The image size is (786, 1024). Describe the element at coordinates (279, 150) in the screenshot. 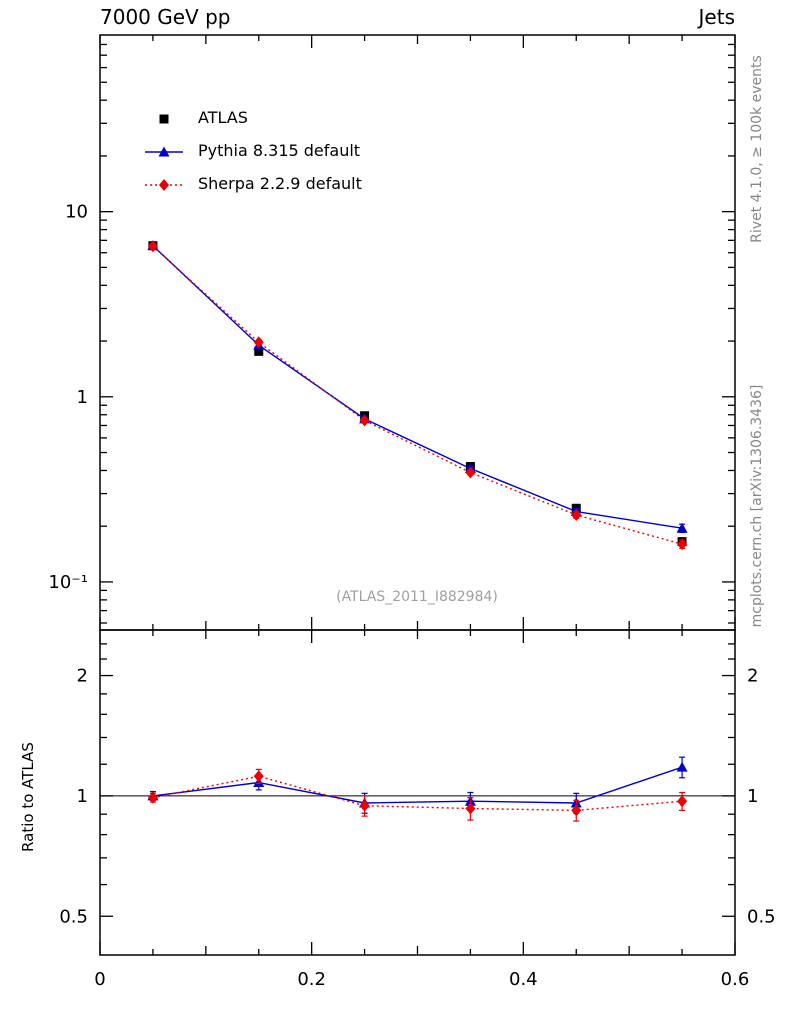

I see `legend-label-pythia: Pythia 8.315 default` at that location.